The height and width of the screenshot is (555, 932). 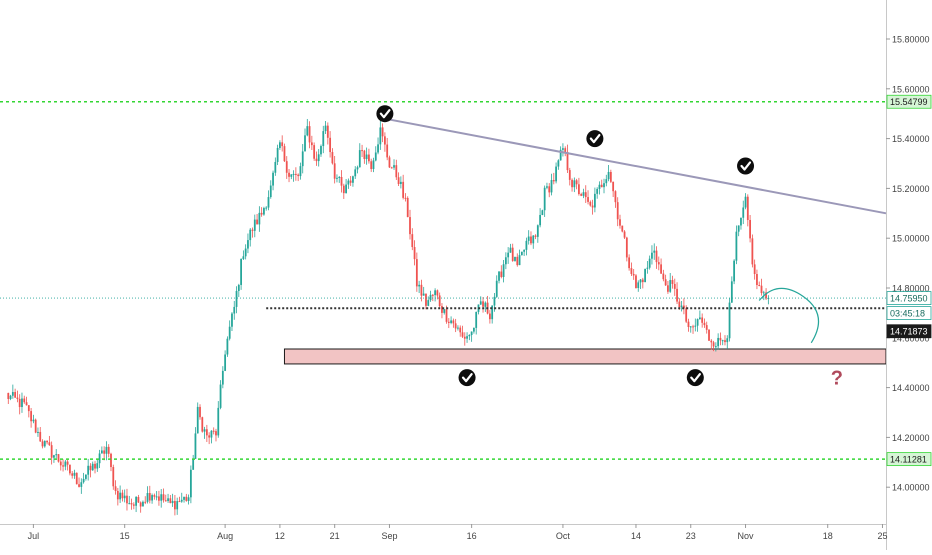 What do you see at coordinates (909, 101) in the screenshot?
I see `upper-level-price-badge-box` at bounding box center [909, 101].